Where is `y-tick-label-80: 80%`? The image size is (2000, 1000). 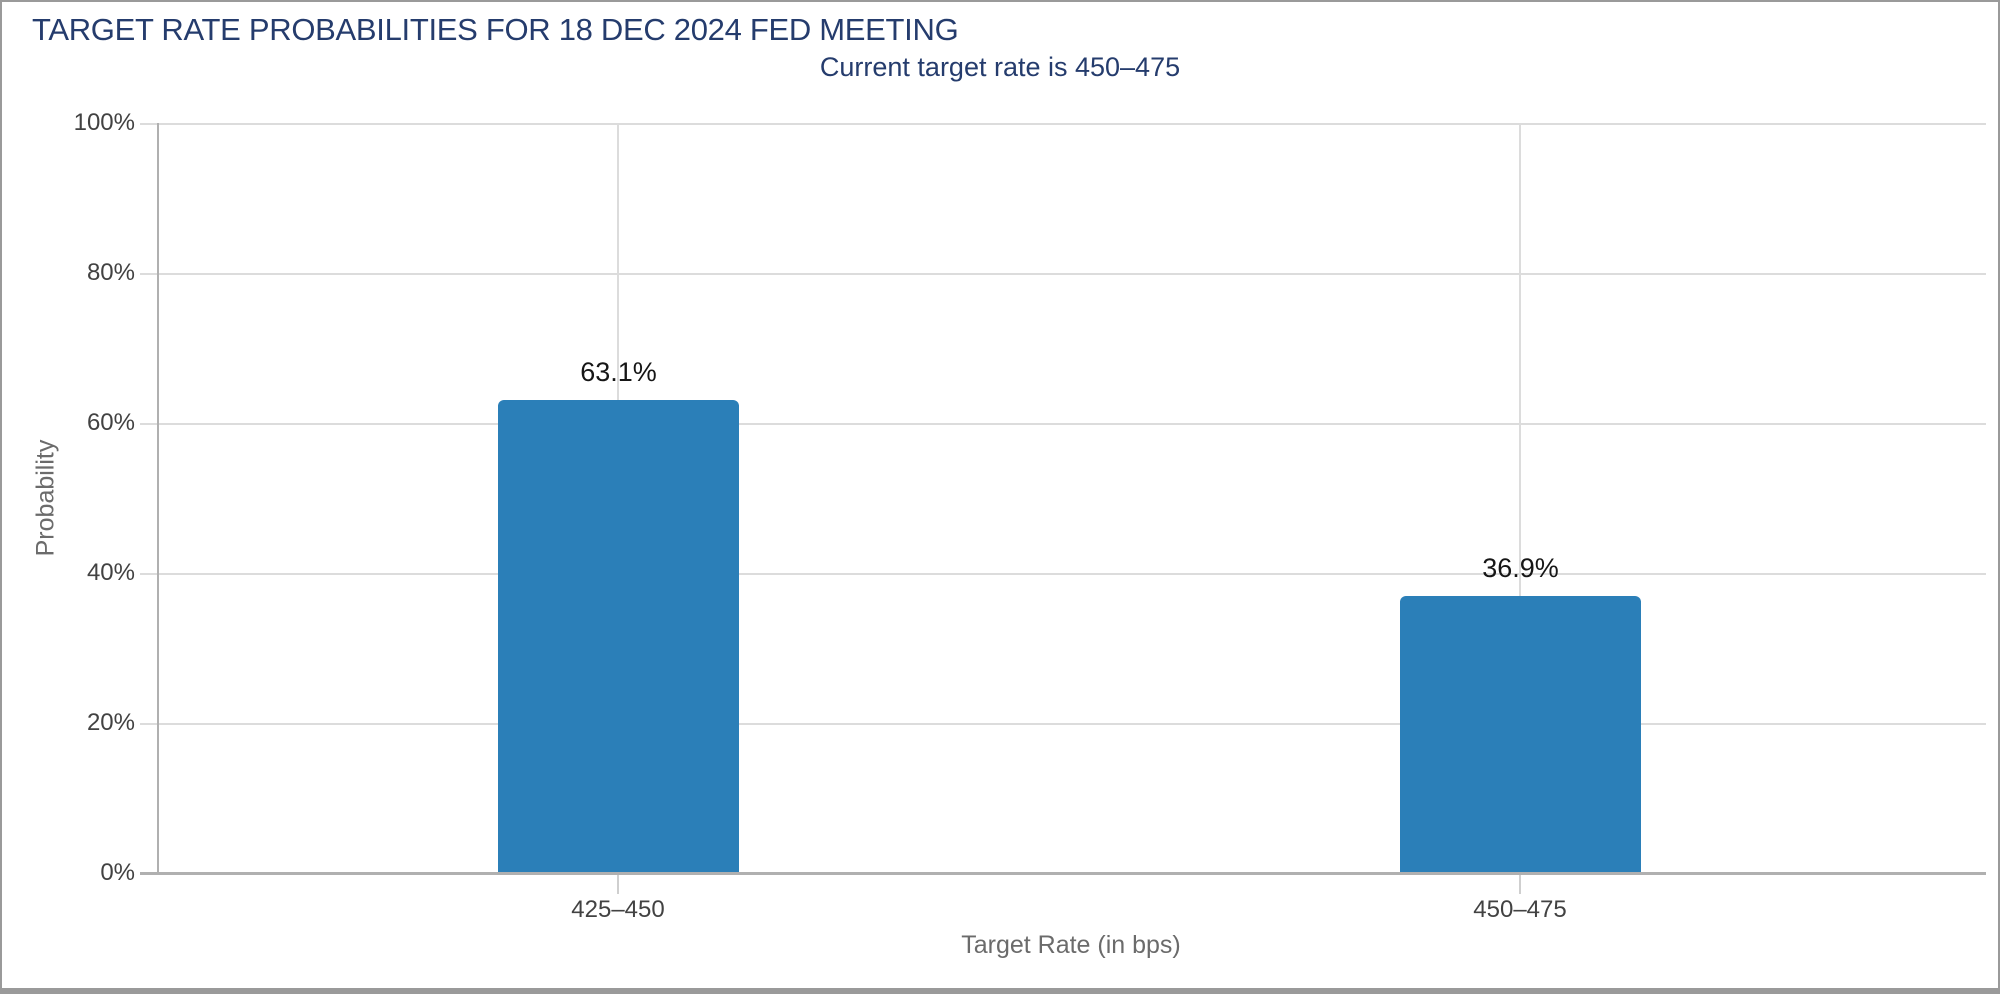 y-tick-label-80: 80% is located at coordinates (110, 272).